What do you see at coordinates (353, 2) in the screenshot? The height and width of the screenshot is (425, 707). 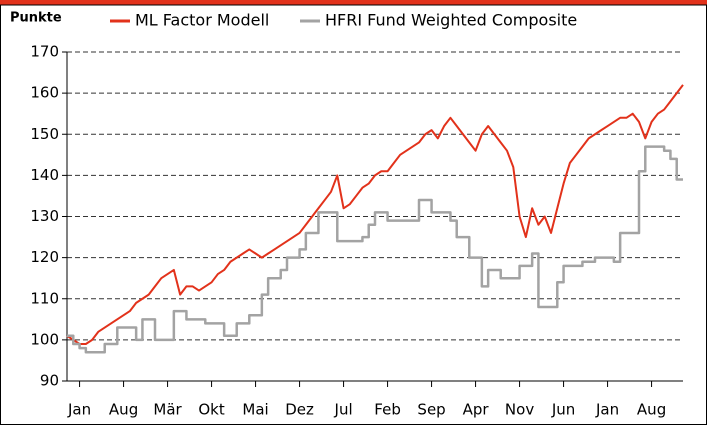 I see `top-bar` at bounding box center [353, 2].